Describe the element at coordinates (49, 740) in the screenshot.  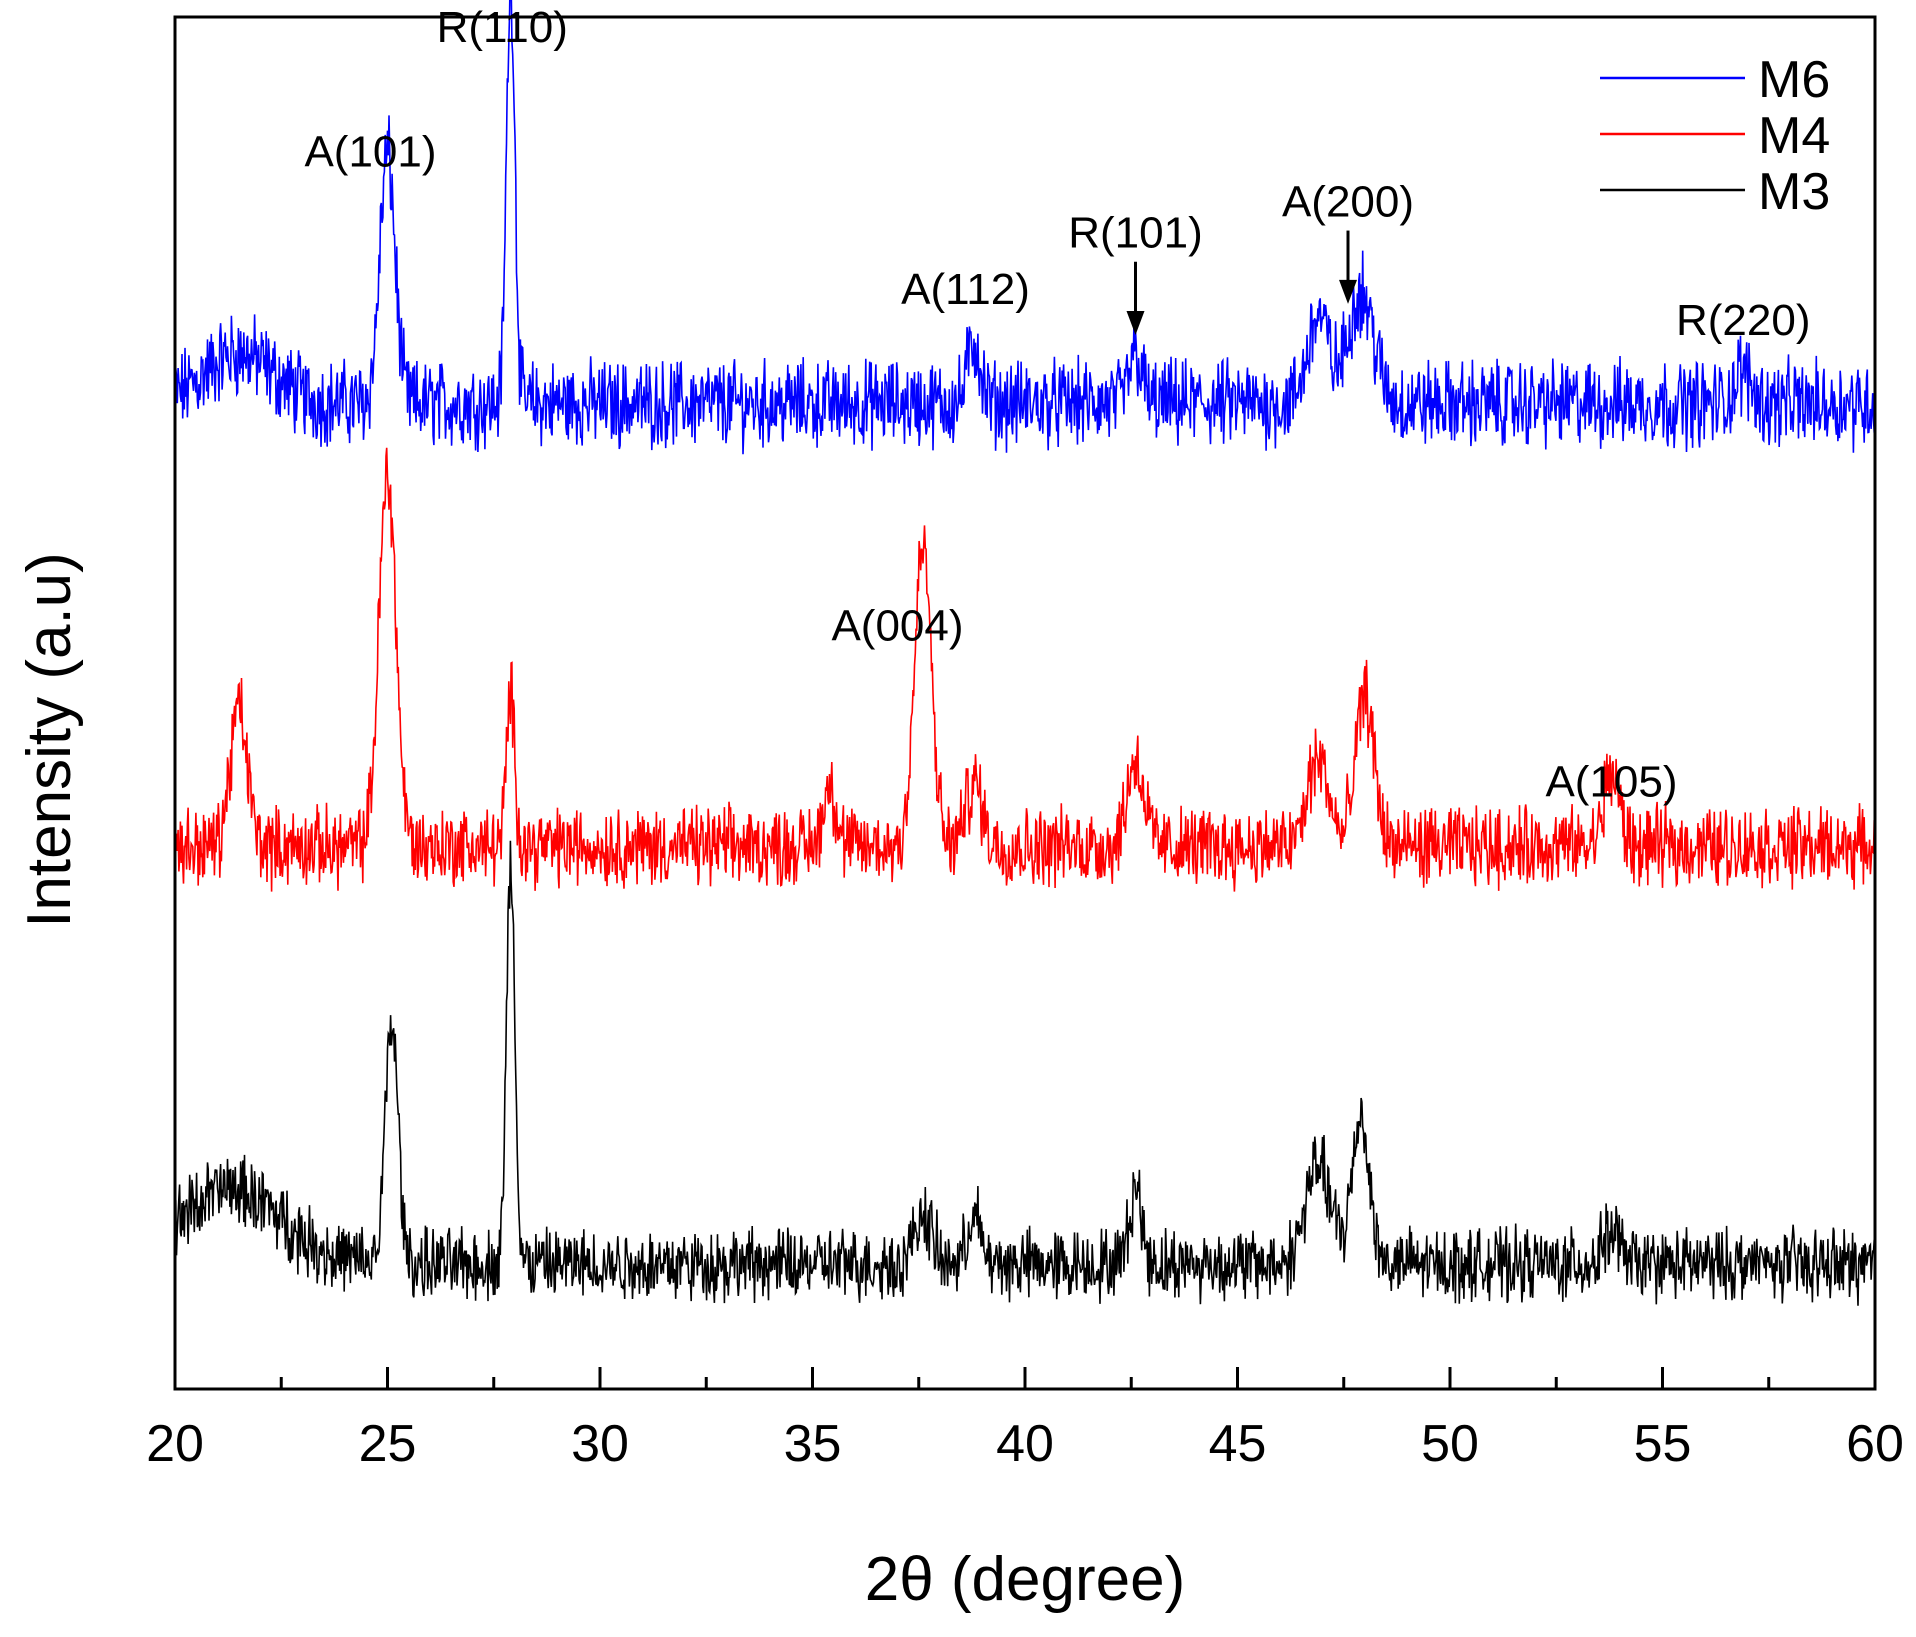
I see `y-axis-label: Intensity (a.u)` at that location.